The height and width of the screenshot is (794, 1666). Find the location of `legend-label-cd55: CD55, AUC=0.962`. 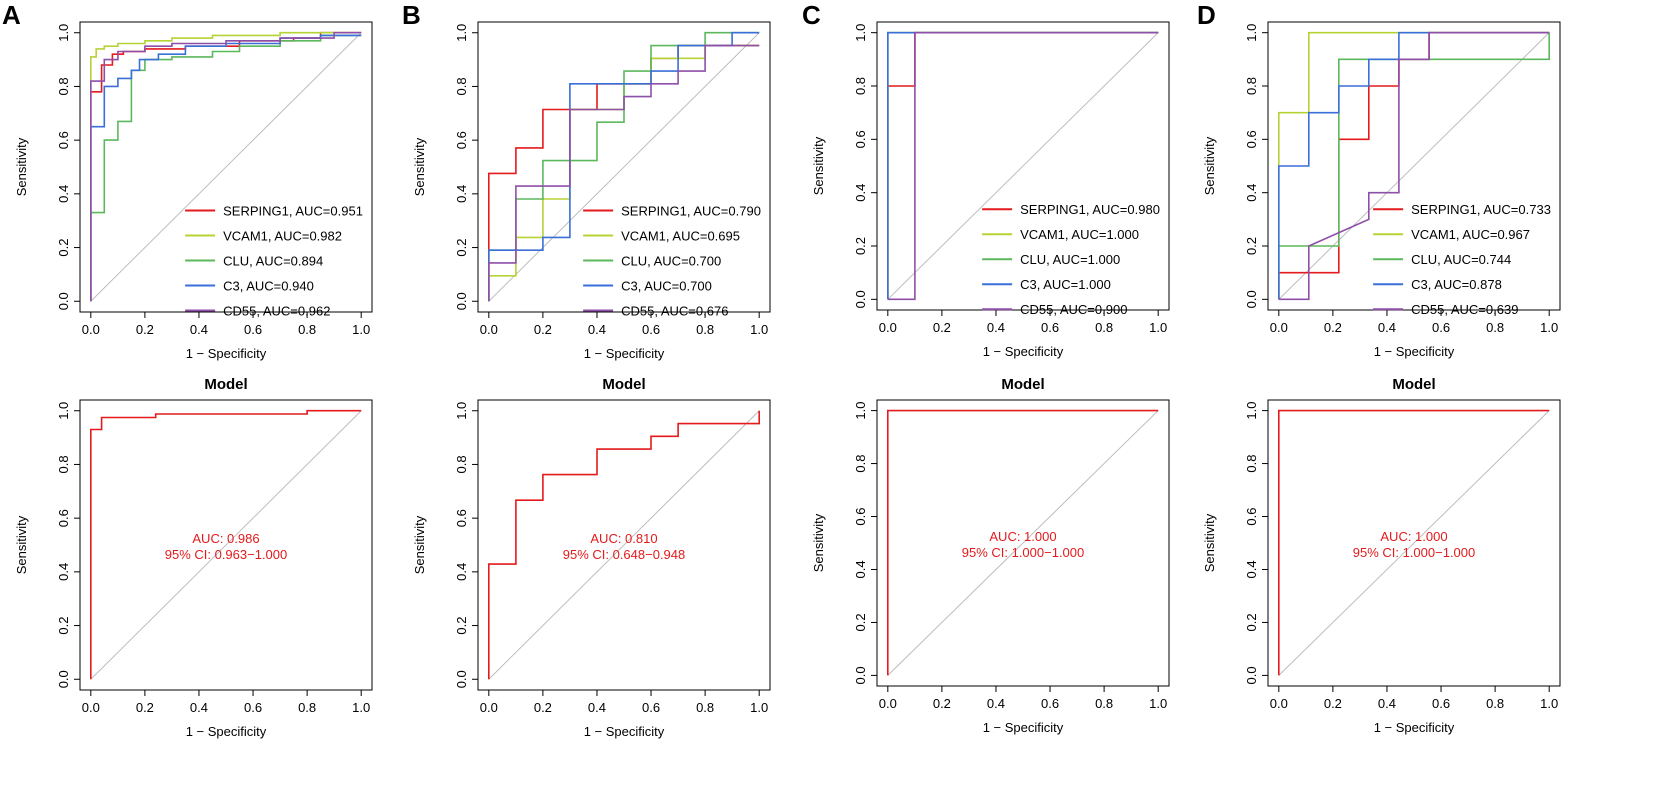

legend-label-cd55: CD55, AUC=0.962 is located at coordinates (276, 311).